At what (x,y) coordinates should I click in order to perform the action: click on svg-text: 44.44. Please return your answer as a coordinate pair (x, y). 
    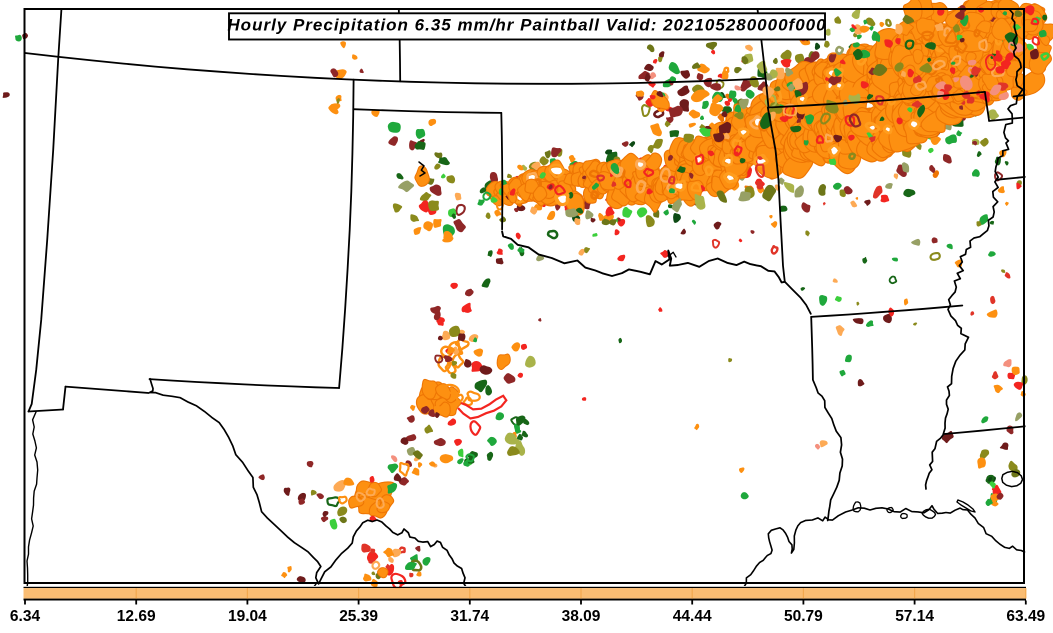
    Looking at the image, I should click on (692, 616).